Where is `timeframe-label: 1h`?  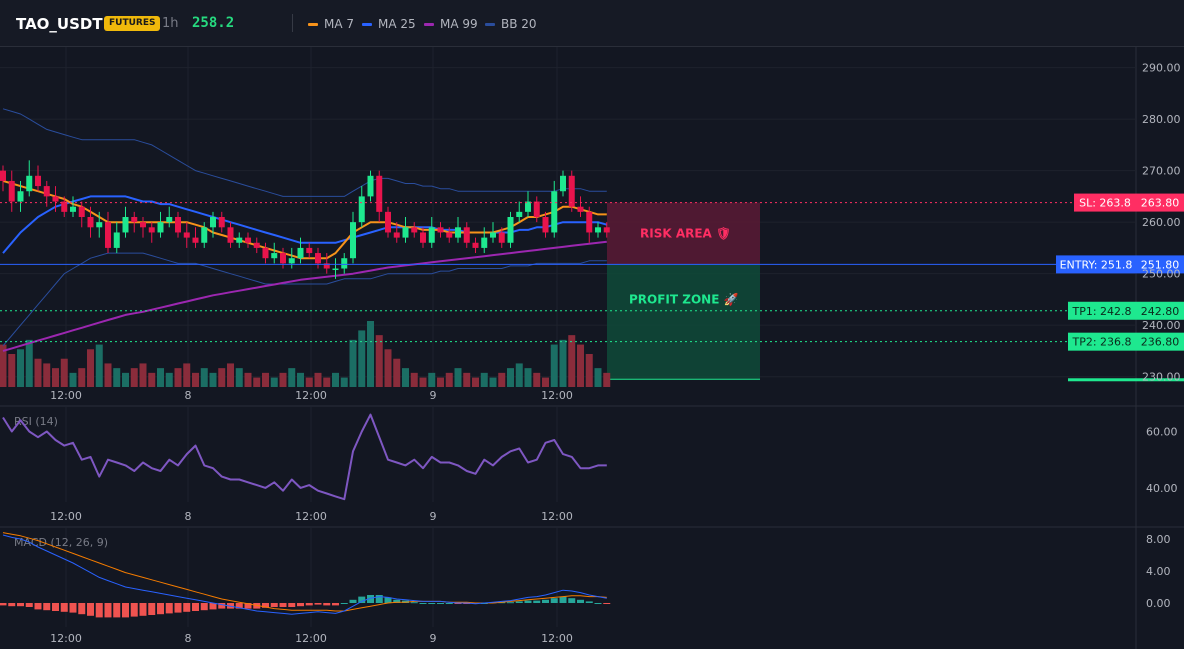 timeframe-label: 1h is located at coordinates (170, 23).